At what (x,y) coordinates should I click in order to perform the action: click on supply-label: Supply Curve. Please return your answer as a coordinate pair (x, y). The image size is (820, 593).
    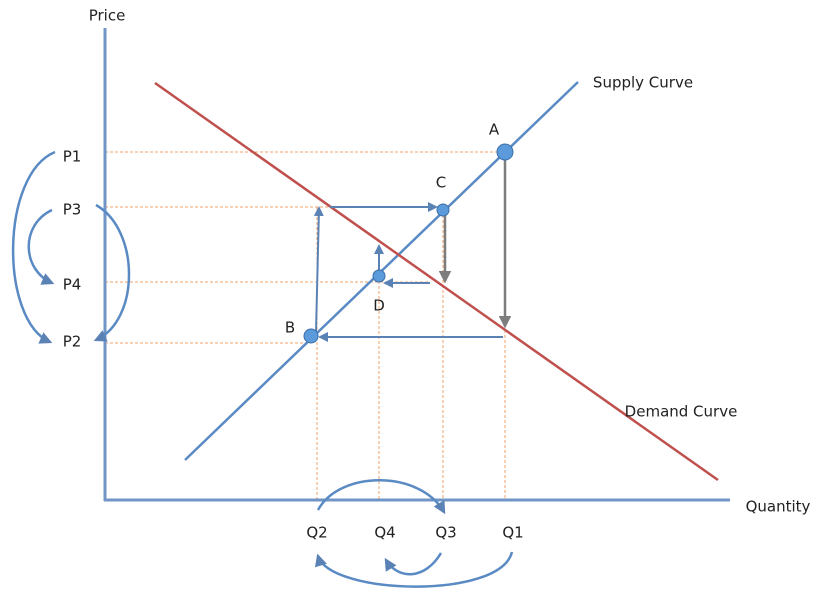
    Looking at the image, I should click on (643, 83).